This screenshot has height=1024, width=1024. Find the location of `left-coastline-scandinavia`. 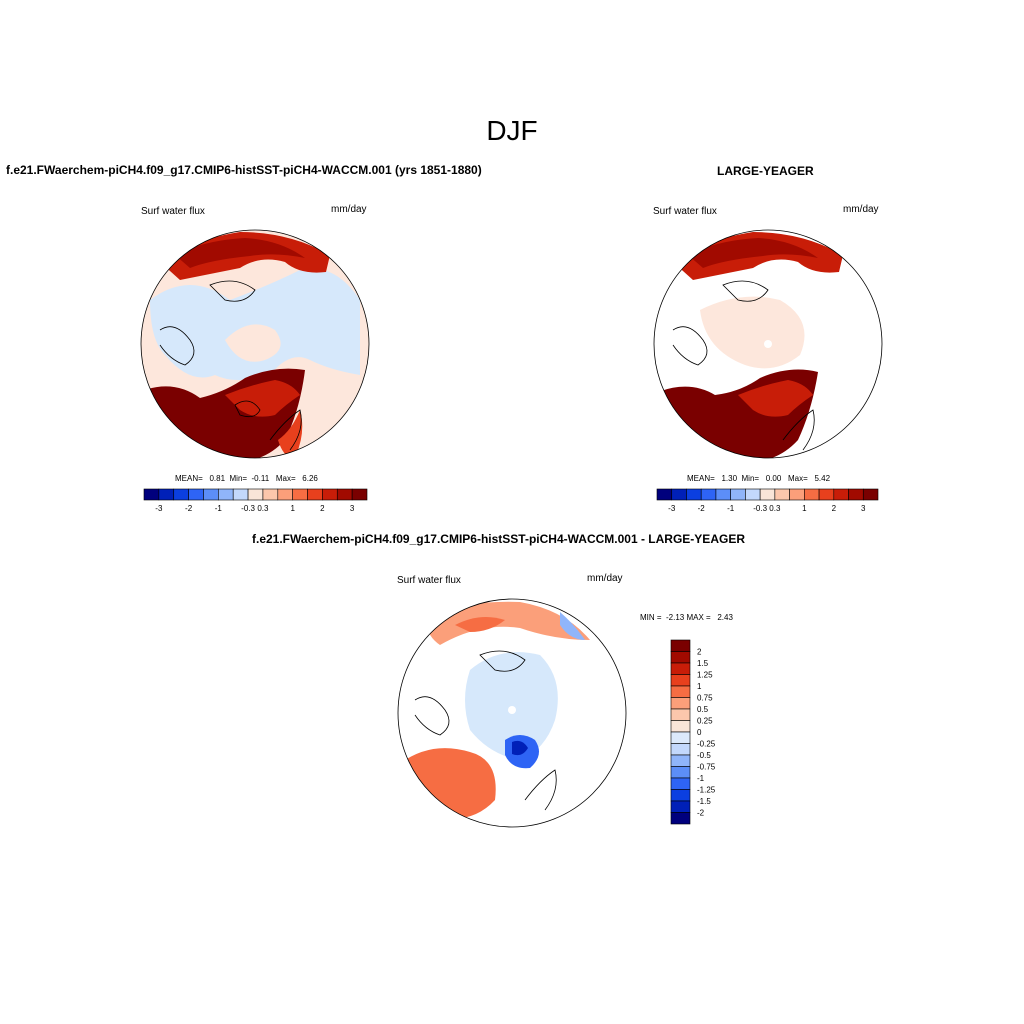

left-coastline-scandinavia is located at coordinates (285, 430).